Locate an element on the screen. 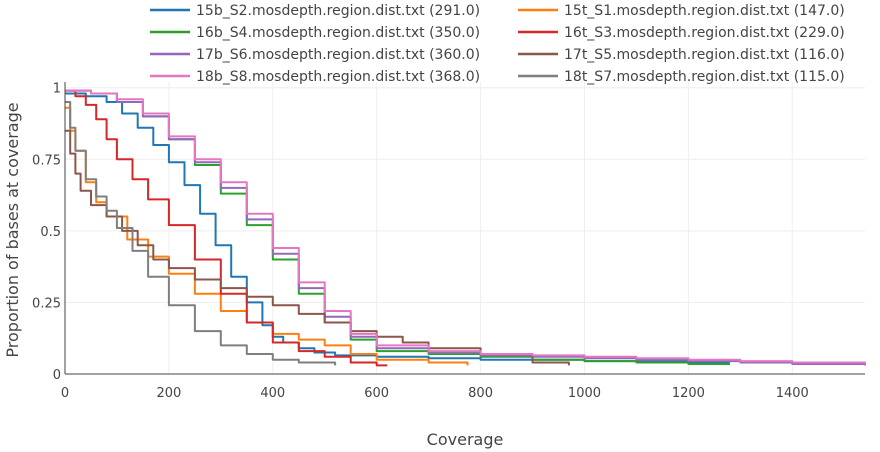  legend-item-2: 15t_S1.mosdepth.region.dist.txt (147.0) is located at coordinates (681, 11).